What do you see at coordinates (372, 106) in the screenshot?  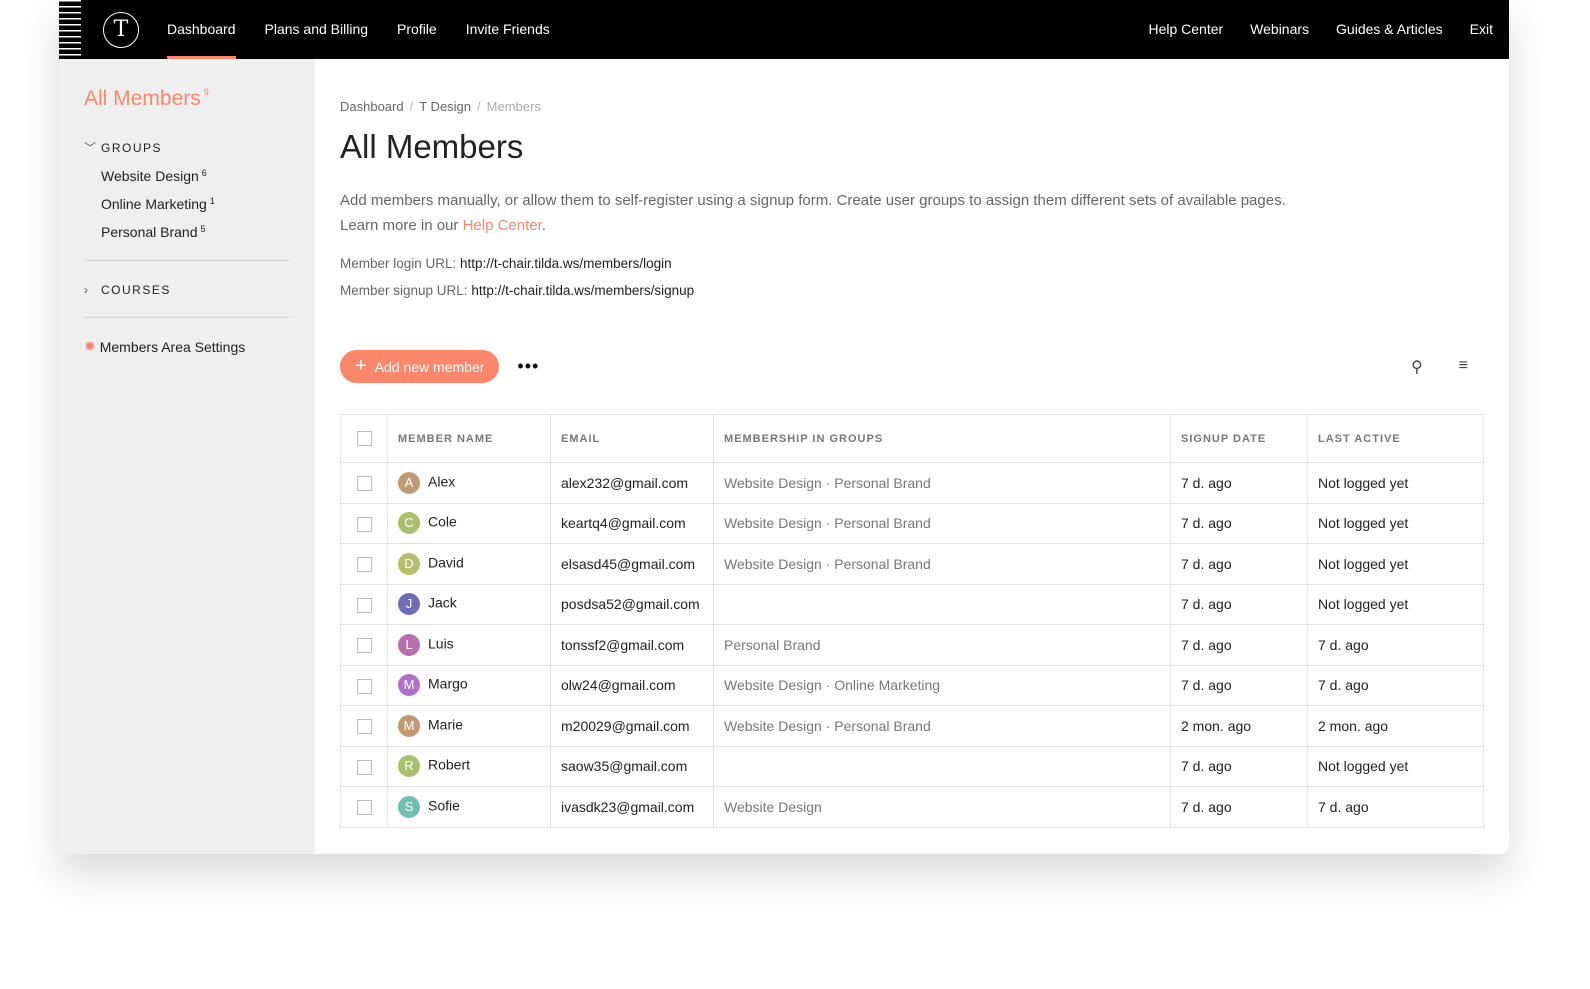 I see `crumb-dashboard: Dashboard` at bounding box center [372, 106].